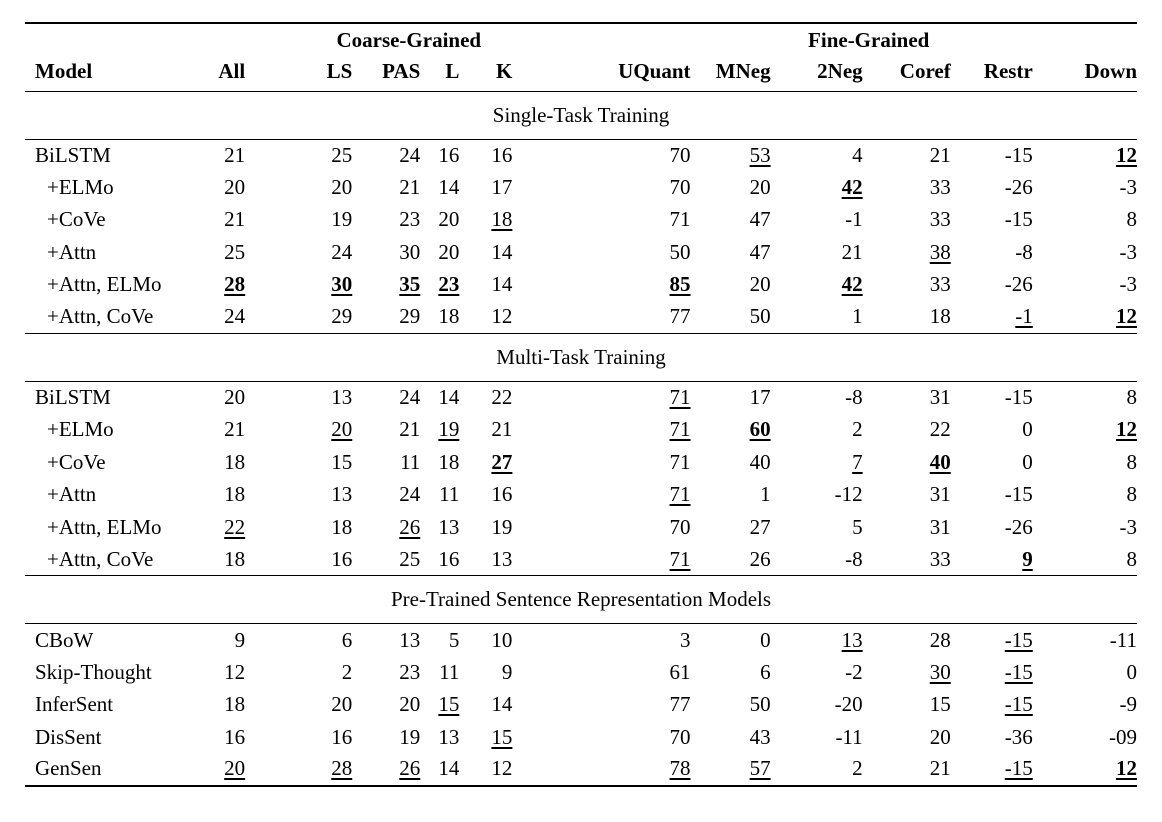 Image resolution: width=1162 pixels, height=822 pixels. Describe the element at coordinates (386, 769) in the screenshot. I see `value-pas: 26` at that location.